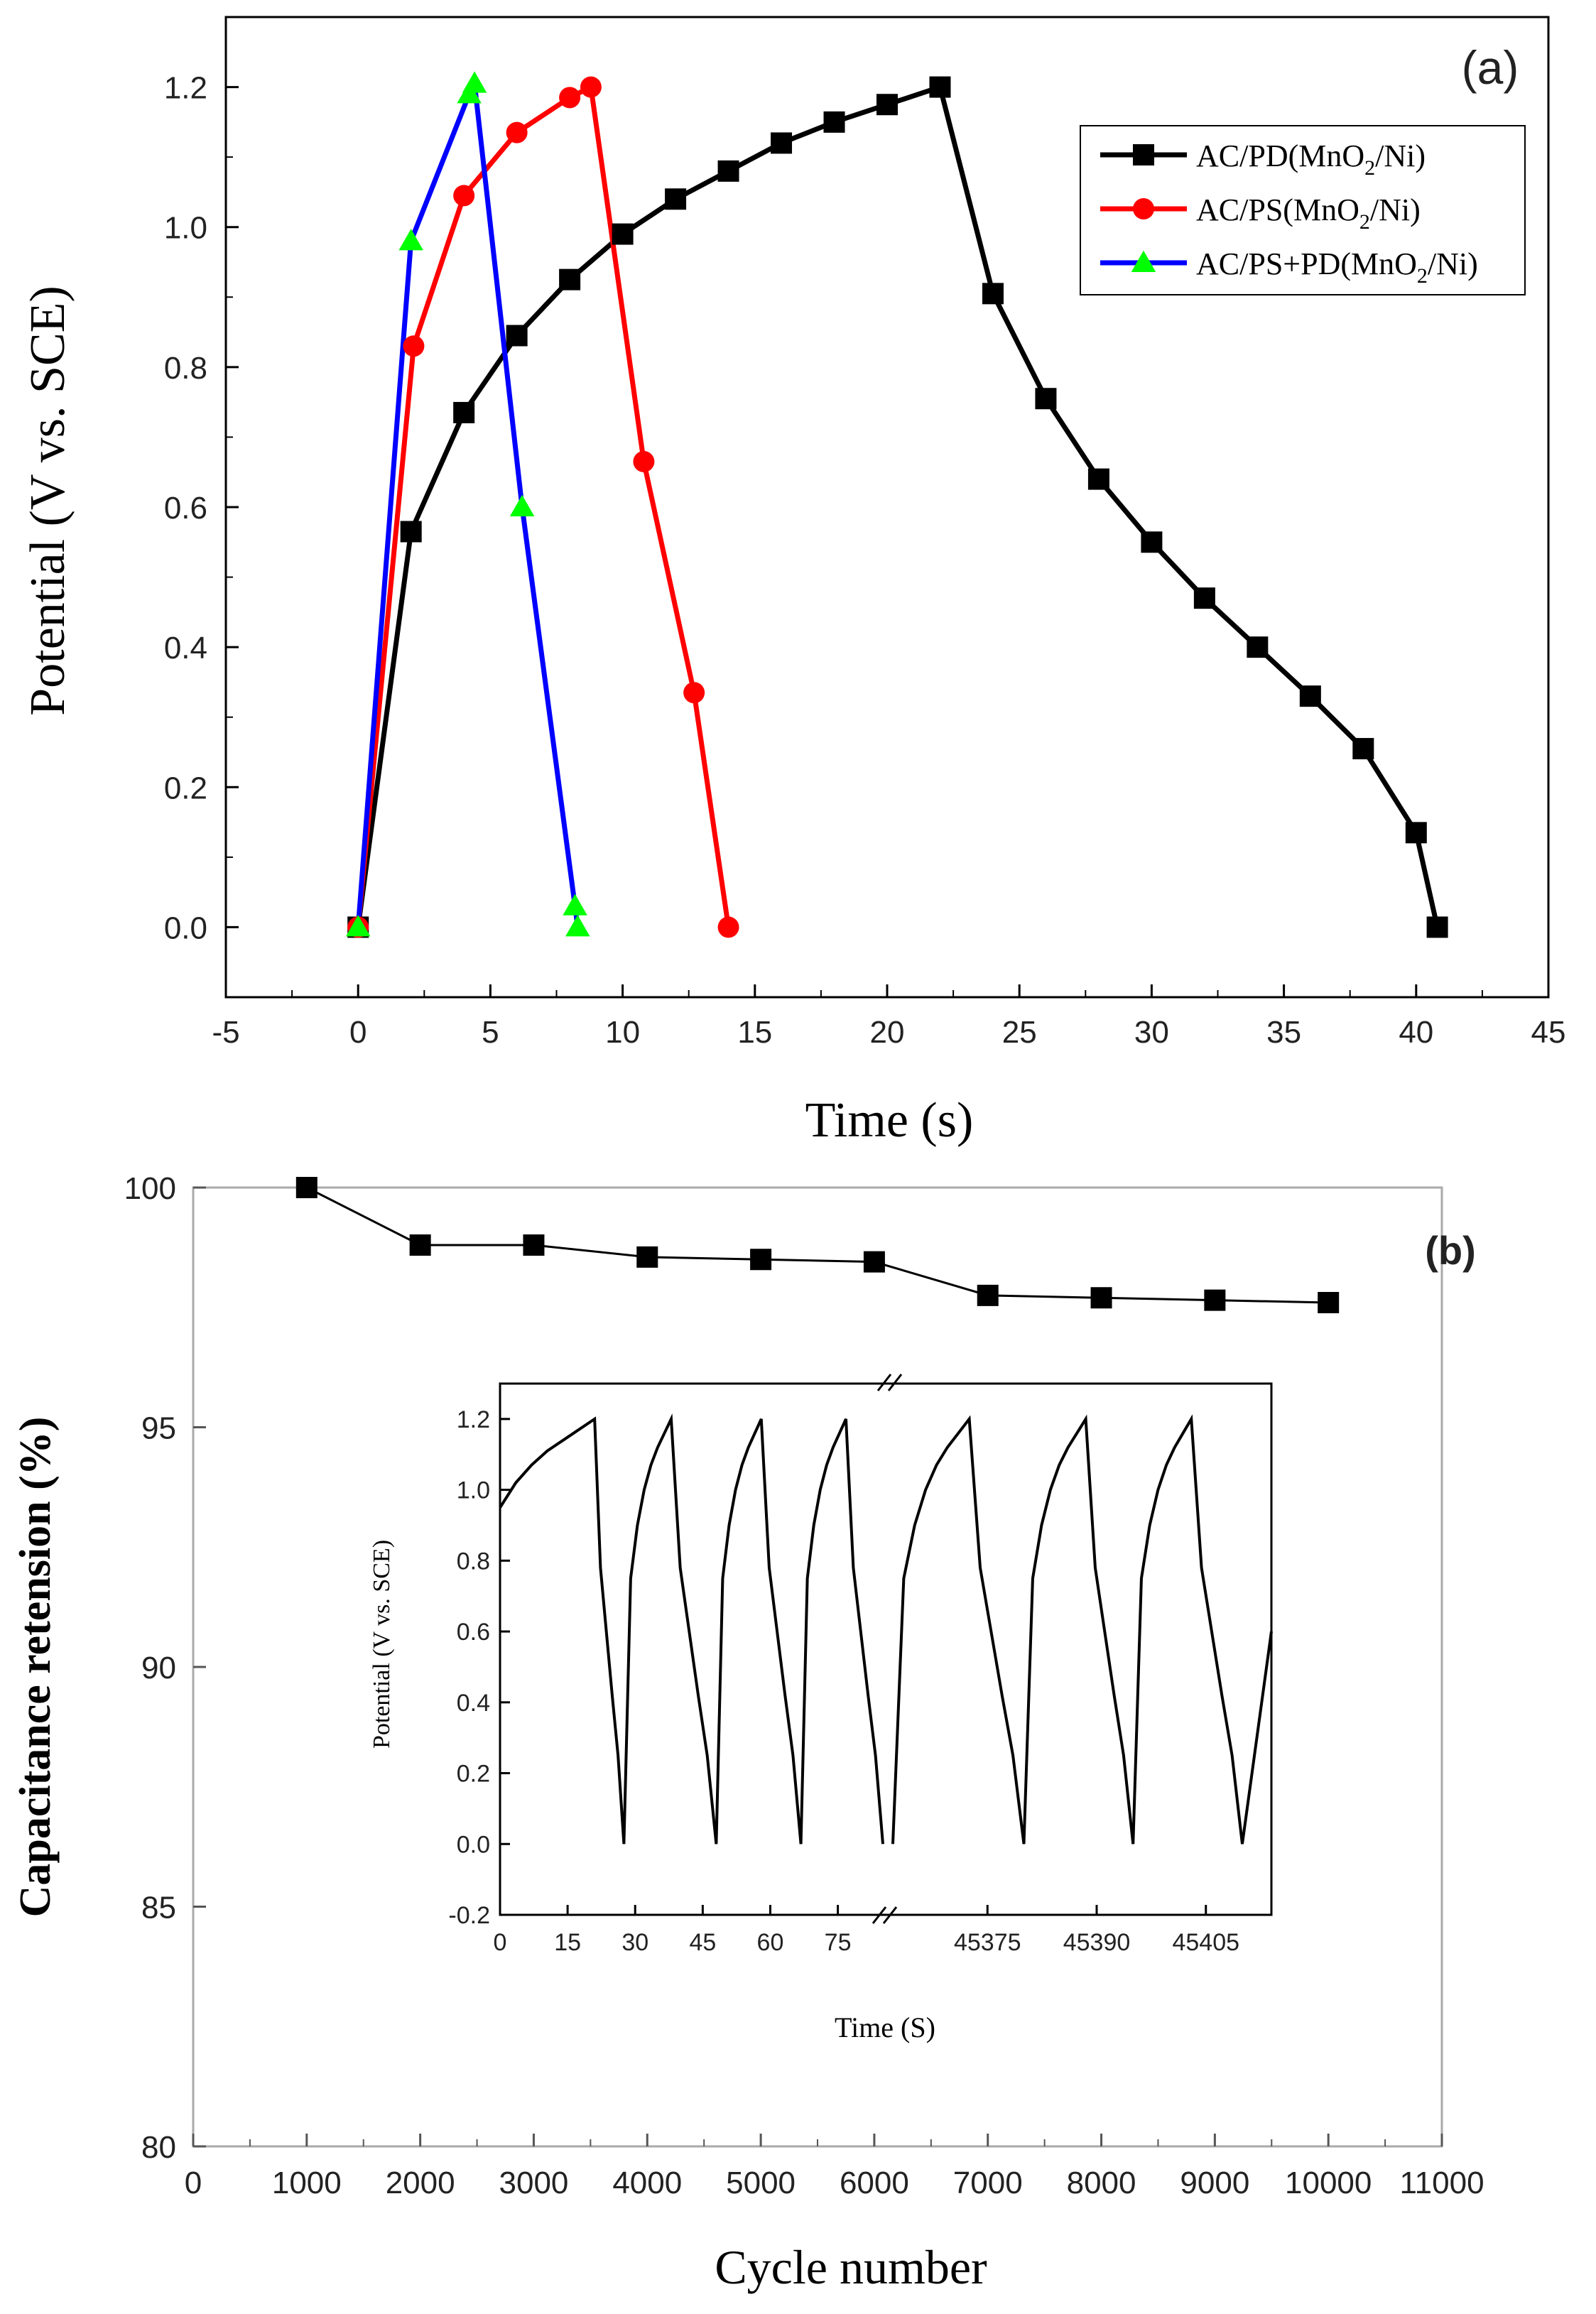  Describe the element at coordinates (185, 648) in the screenshot. I see `panel-a-y-tick-label: 0.4` at that location.